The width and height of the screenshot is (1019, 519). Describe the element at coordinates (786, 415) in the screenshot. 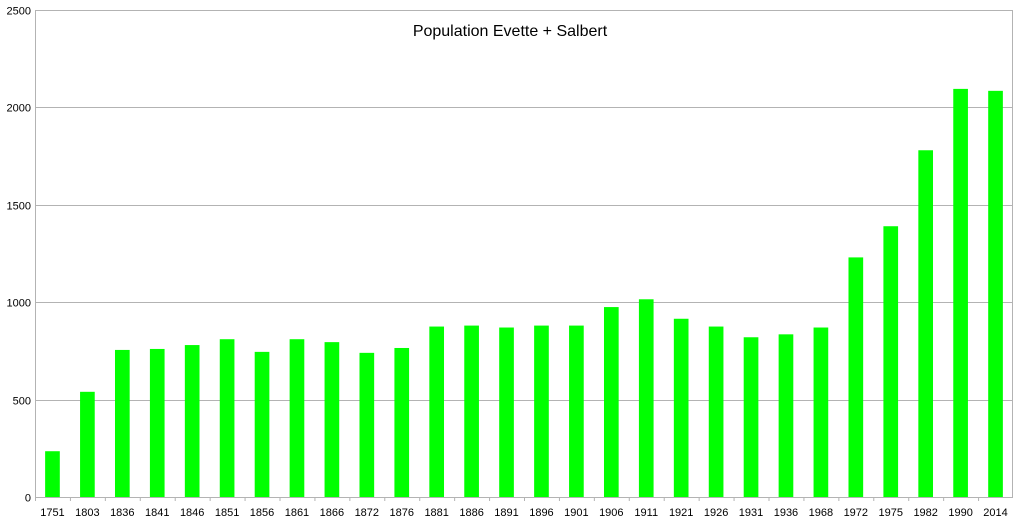

I see `bar-1936` at that location.